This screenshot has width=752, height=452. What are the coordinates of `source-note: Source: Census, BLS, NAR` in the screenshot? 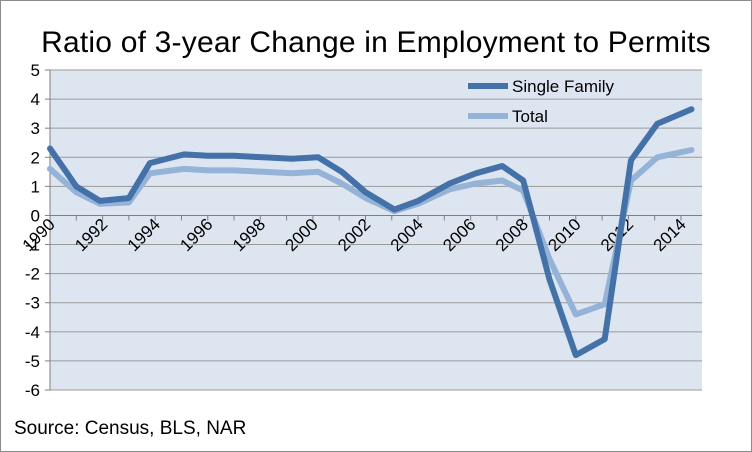 It's located at (130, 428).